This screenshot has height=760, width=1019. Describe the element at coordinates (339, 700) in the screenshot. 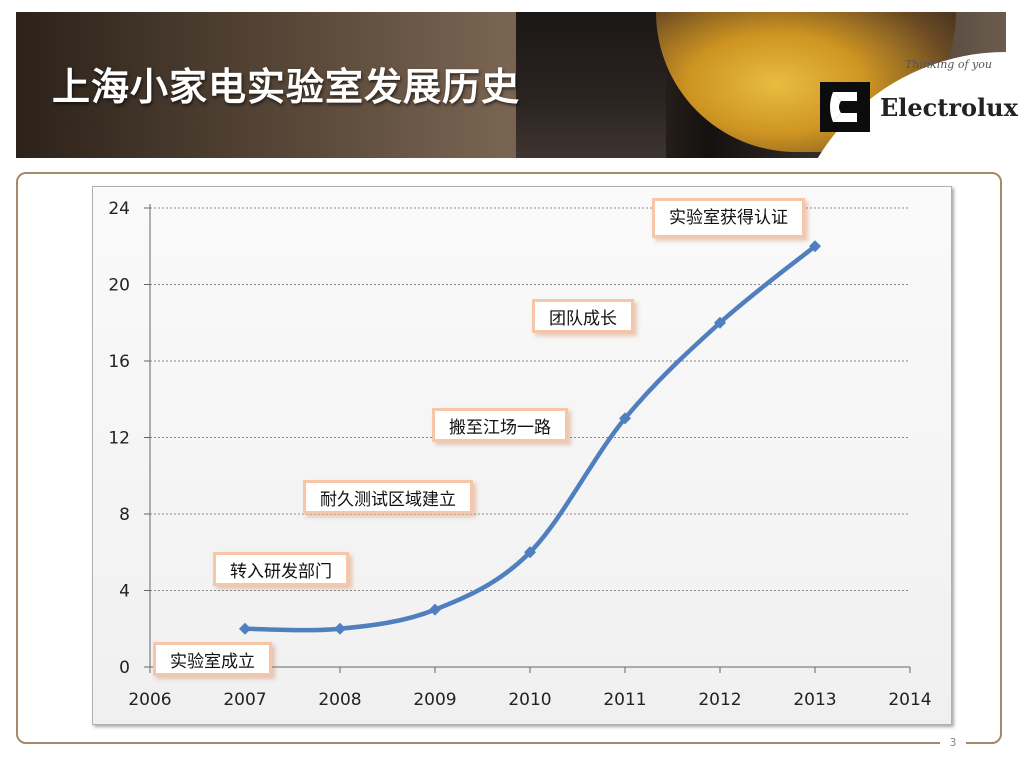

I see `x-tick-label: 2008` at that location.